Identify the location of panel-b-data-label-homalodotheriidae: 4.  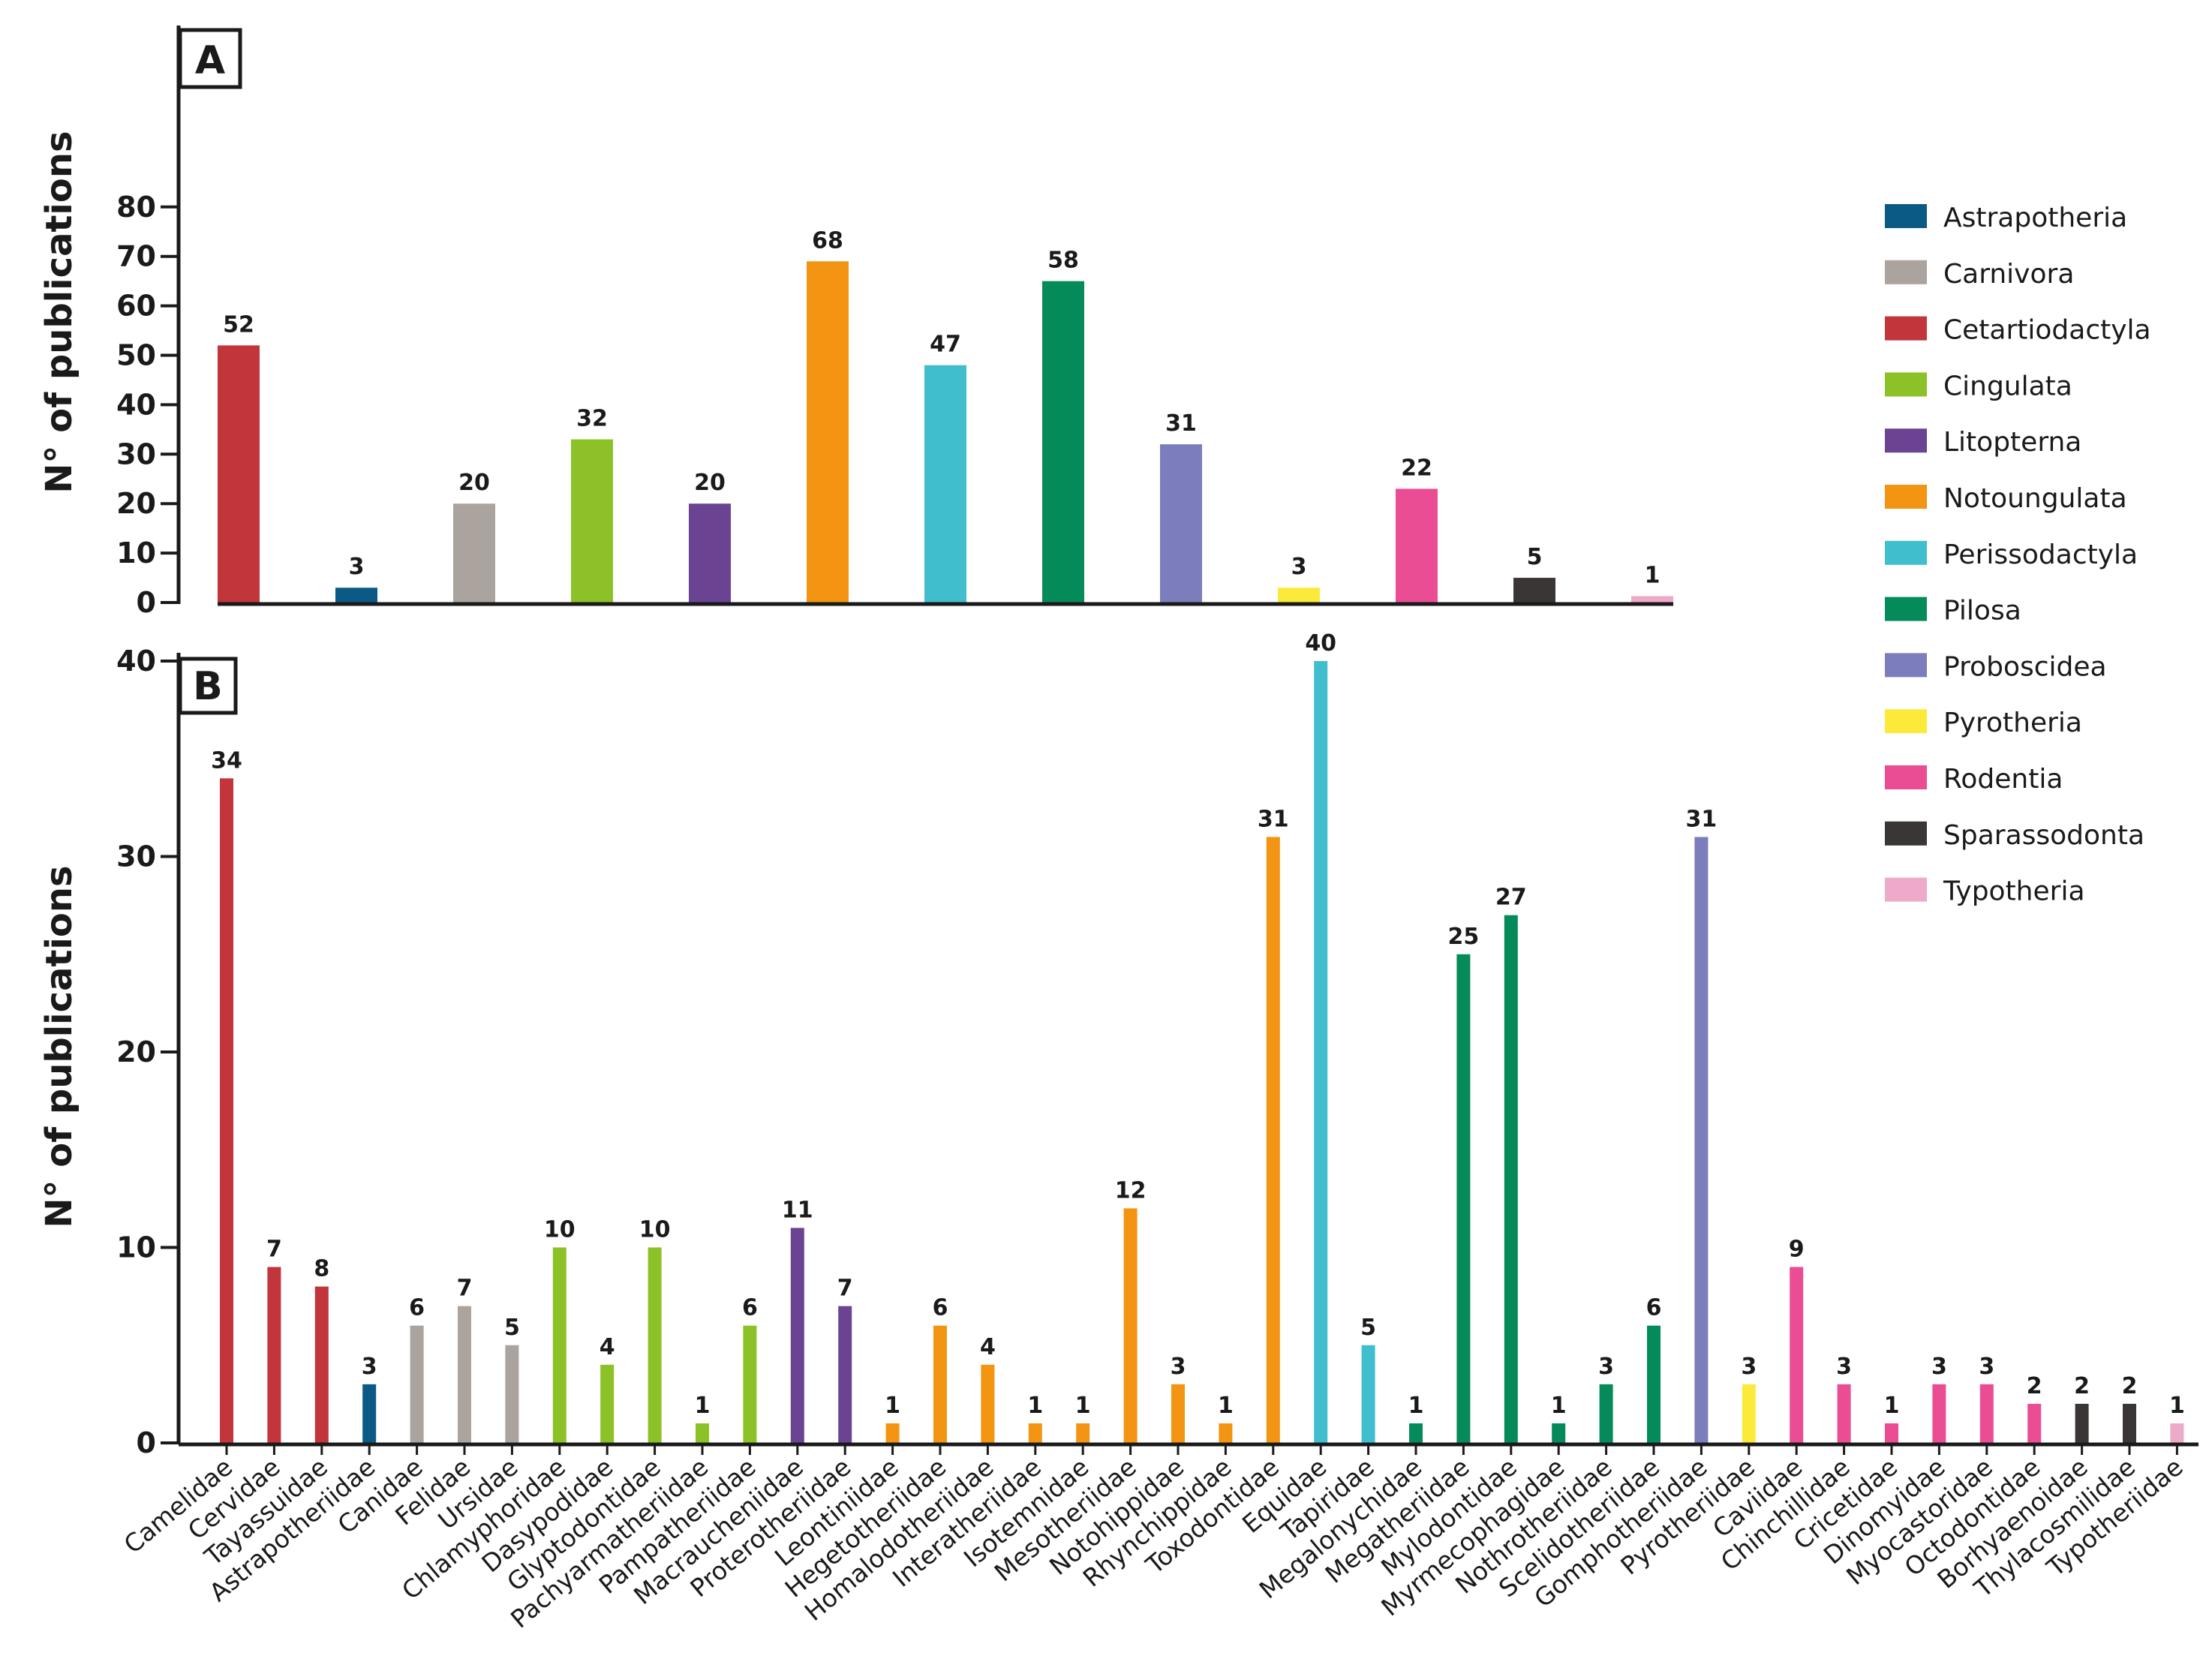
(988, 1347).